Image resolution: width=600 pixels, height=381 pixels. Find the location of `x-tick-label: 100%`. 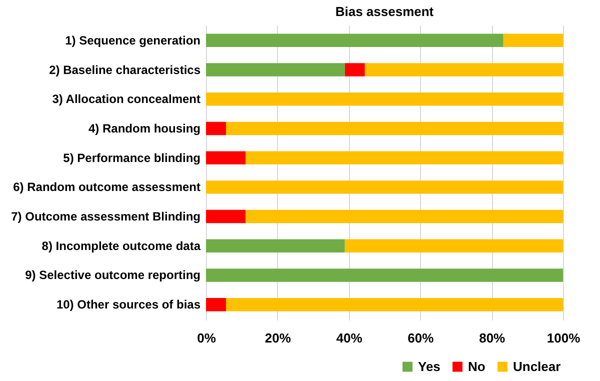

x-tick-label: 100% is located at coordinates (563, 338).